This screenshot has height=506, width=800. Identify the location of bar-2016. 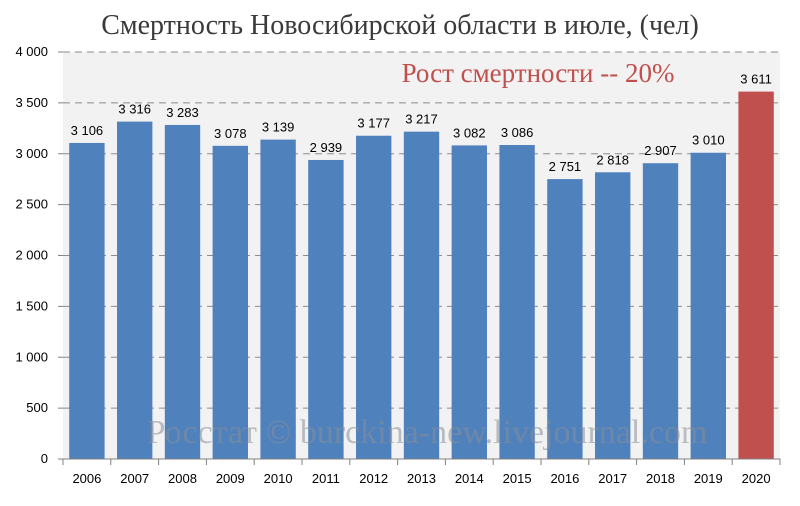
(565, 319).